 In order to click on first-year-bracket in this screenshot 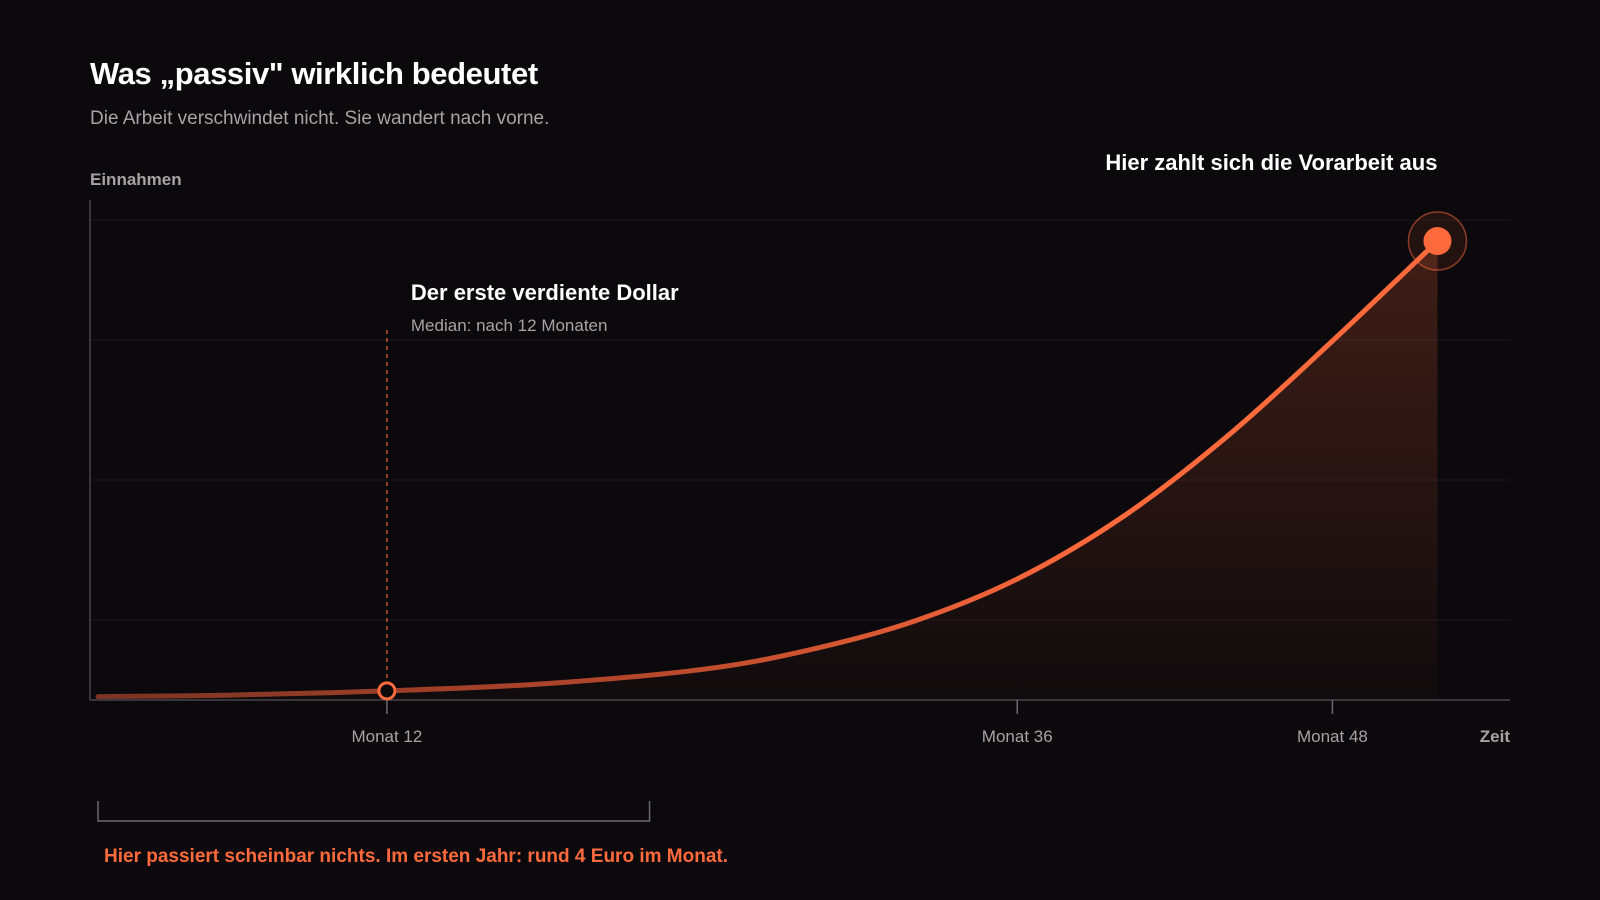, I will do `click(374, 811)`.